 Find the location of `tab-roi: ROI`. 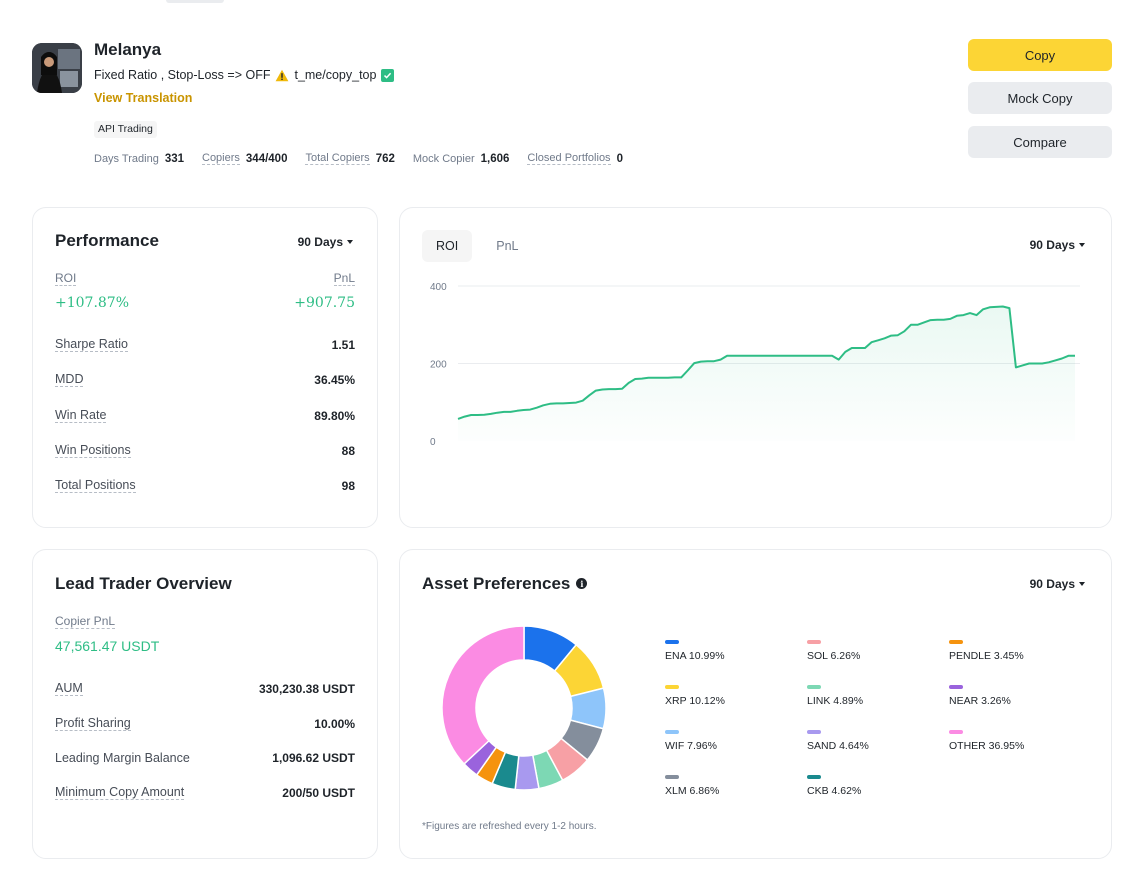

tab-roi: ROI is located at coordinates (447, 246).